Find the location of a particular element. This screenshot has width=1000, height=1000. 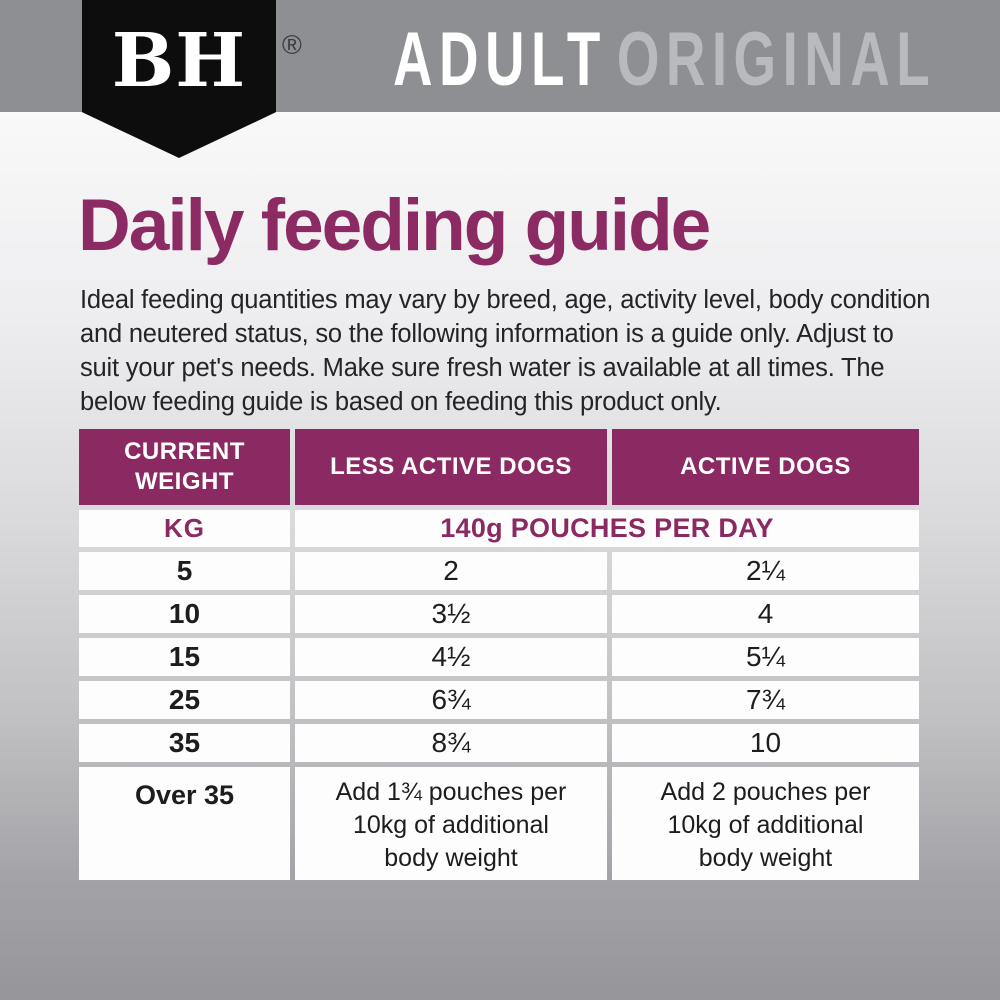

less-active-cell: 6¾ is located at coordinates (451, 700).